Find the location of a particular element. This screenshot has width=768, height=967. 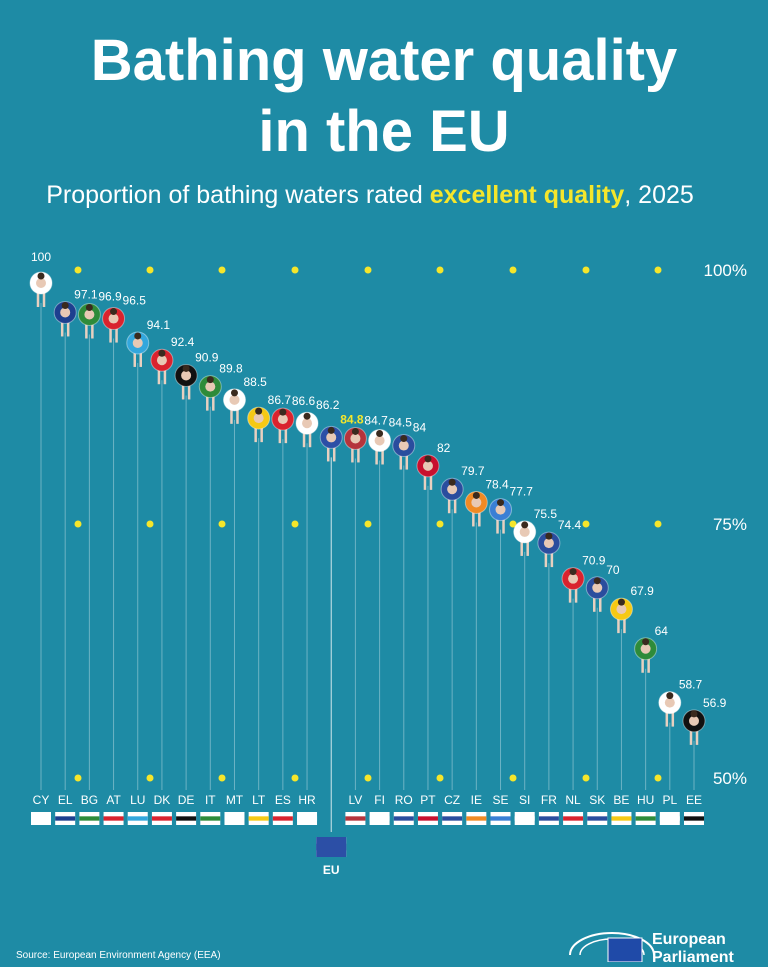

grid-dots is located at coordinates (368, 778).